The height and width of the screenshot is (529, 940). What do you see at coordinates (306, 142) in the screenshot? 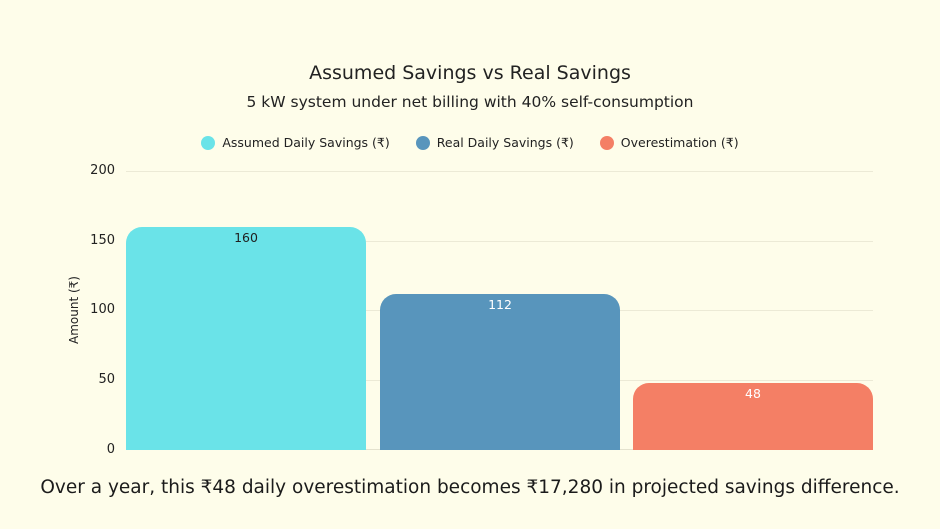
I see `legend-label: Assumed Daily Savings (₹)` at bounding box center [306, 142].